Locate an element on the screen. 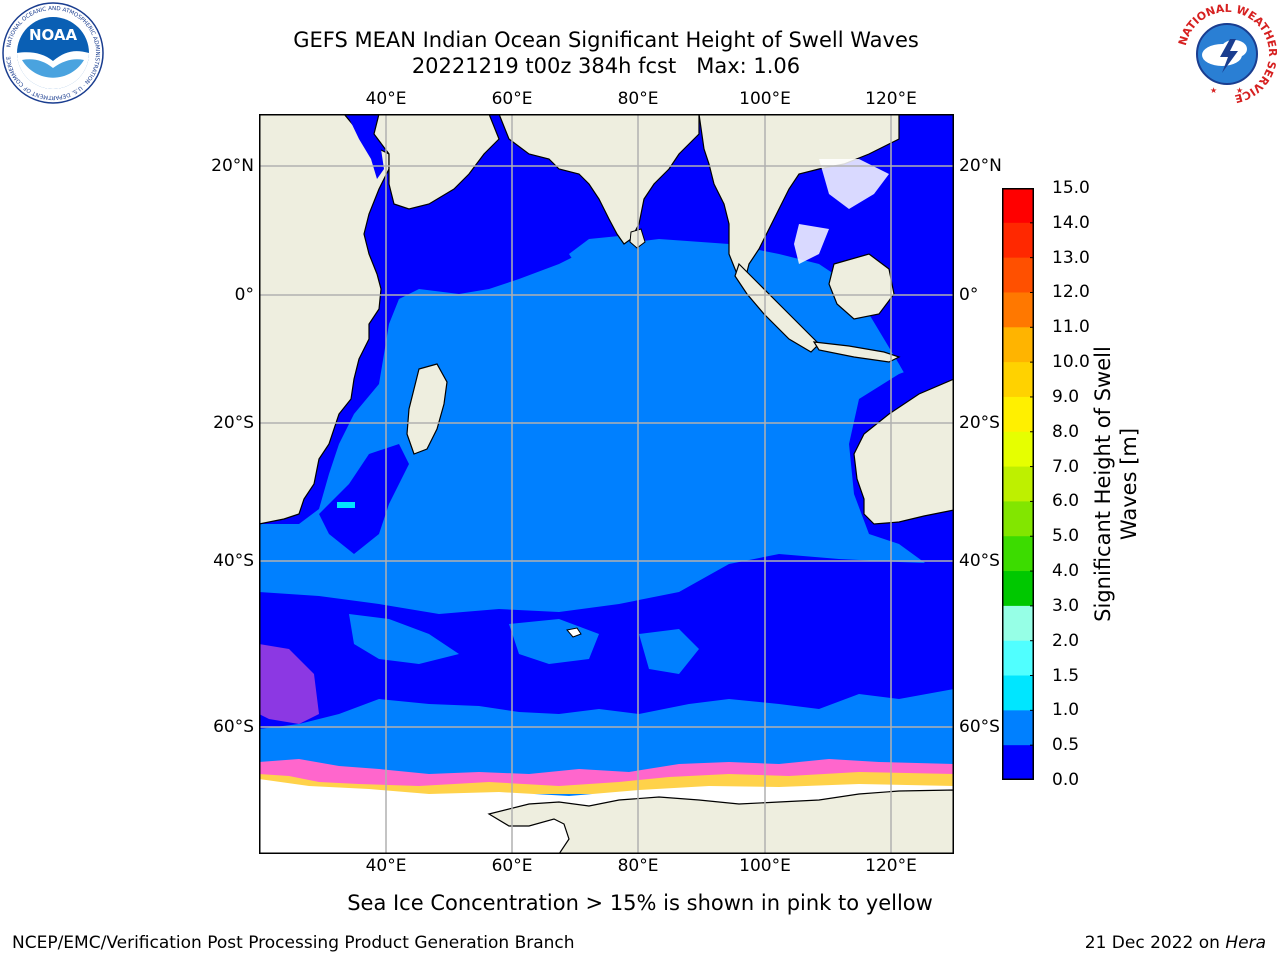  sea-ice-scattered is located at coordinates (289, 684).